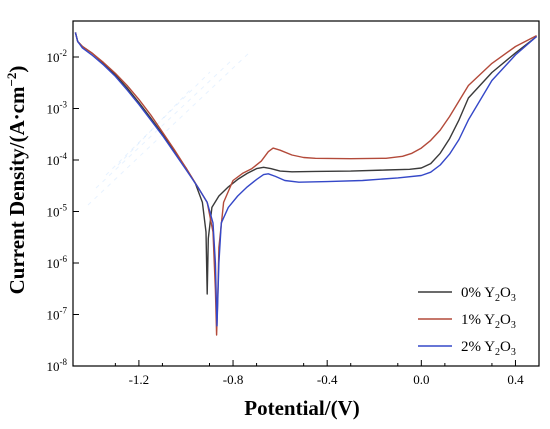 This screenshot has height=429, width=550. I want to click on y-tick-label: 10⁻⁶, so click(57, 262).